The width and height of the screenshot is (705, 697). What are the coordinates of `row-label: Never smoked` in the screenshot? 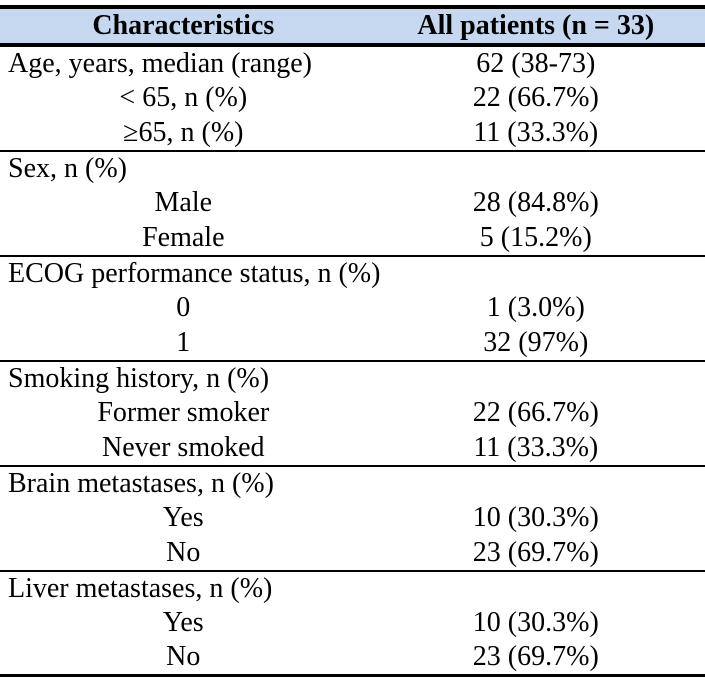 It's located at (183, 447).